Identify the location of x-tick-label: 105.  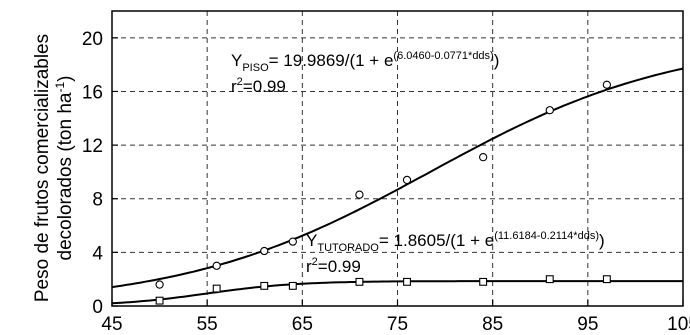
(678, 324).